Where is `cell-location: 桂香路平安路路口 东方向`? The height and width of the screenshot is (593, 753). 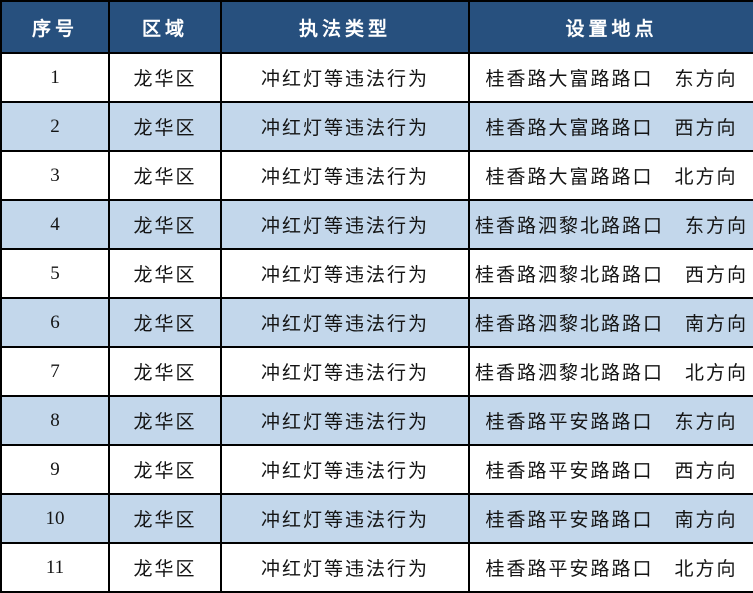 cell-location: 桂香路平安路路口 东方向 is located at coordinates (610, 420).